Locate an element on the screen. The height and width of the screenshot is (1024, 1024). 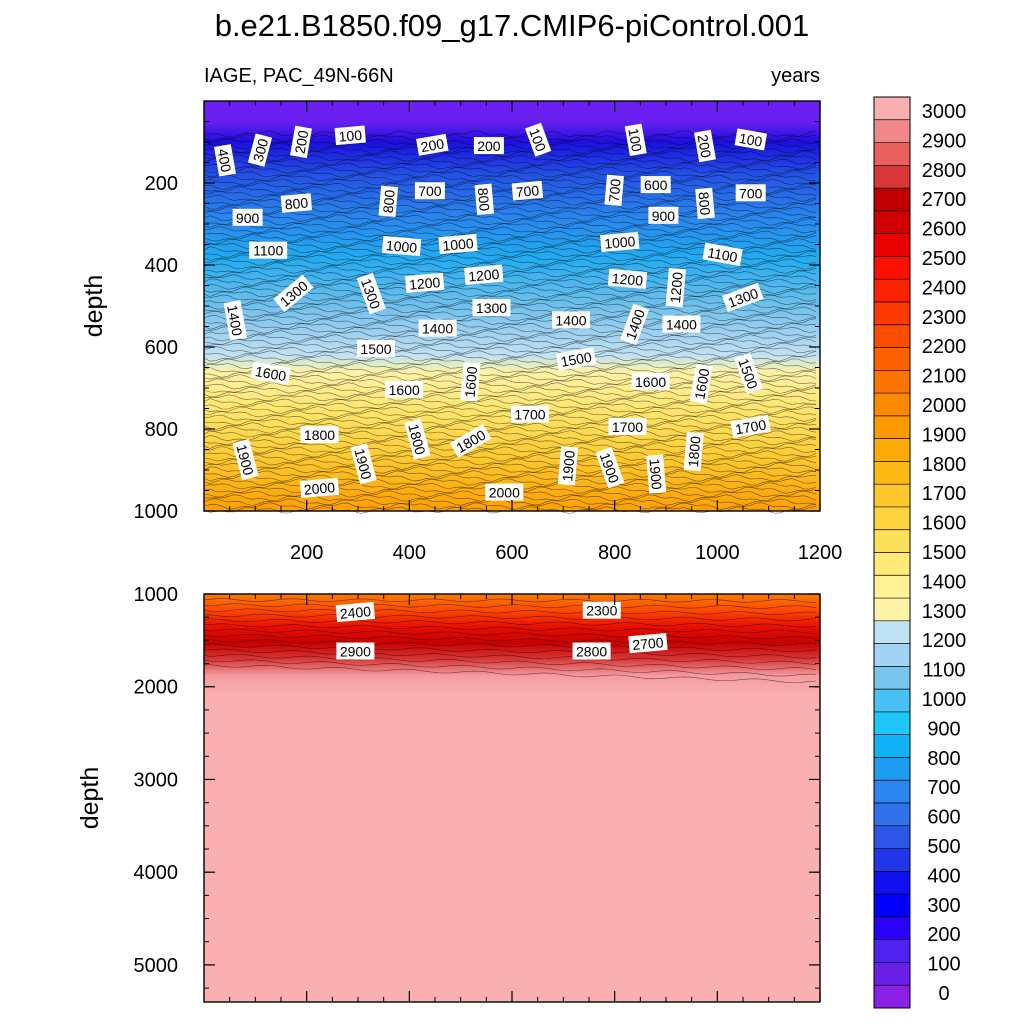
contour-label: 400 is located at coordinates (225, 160).